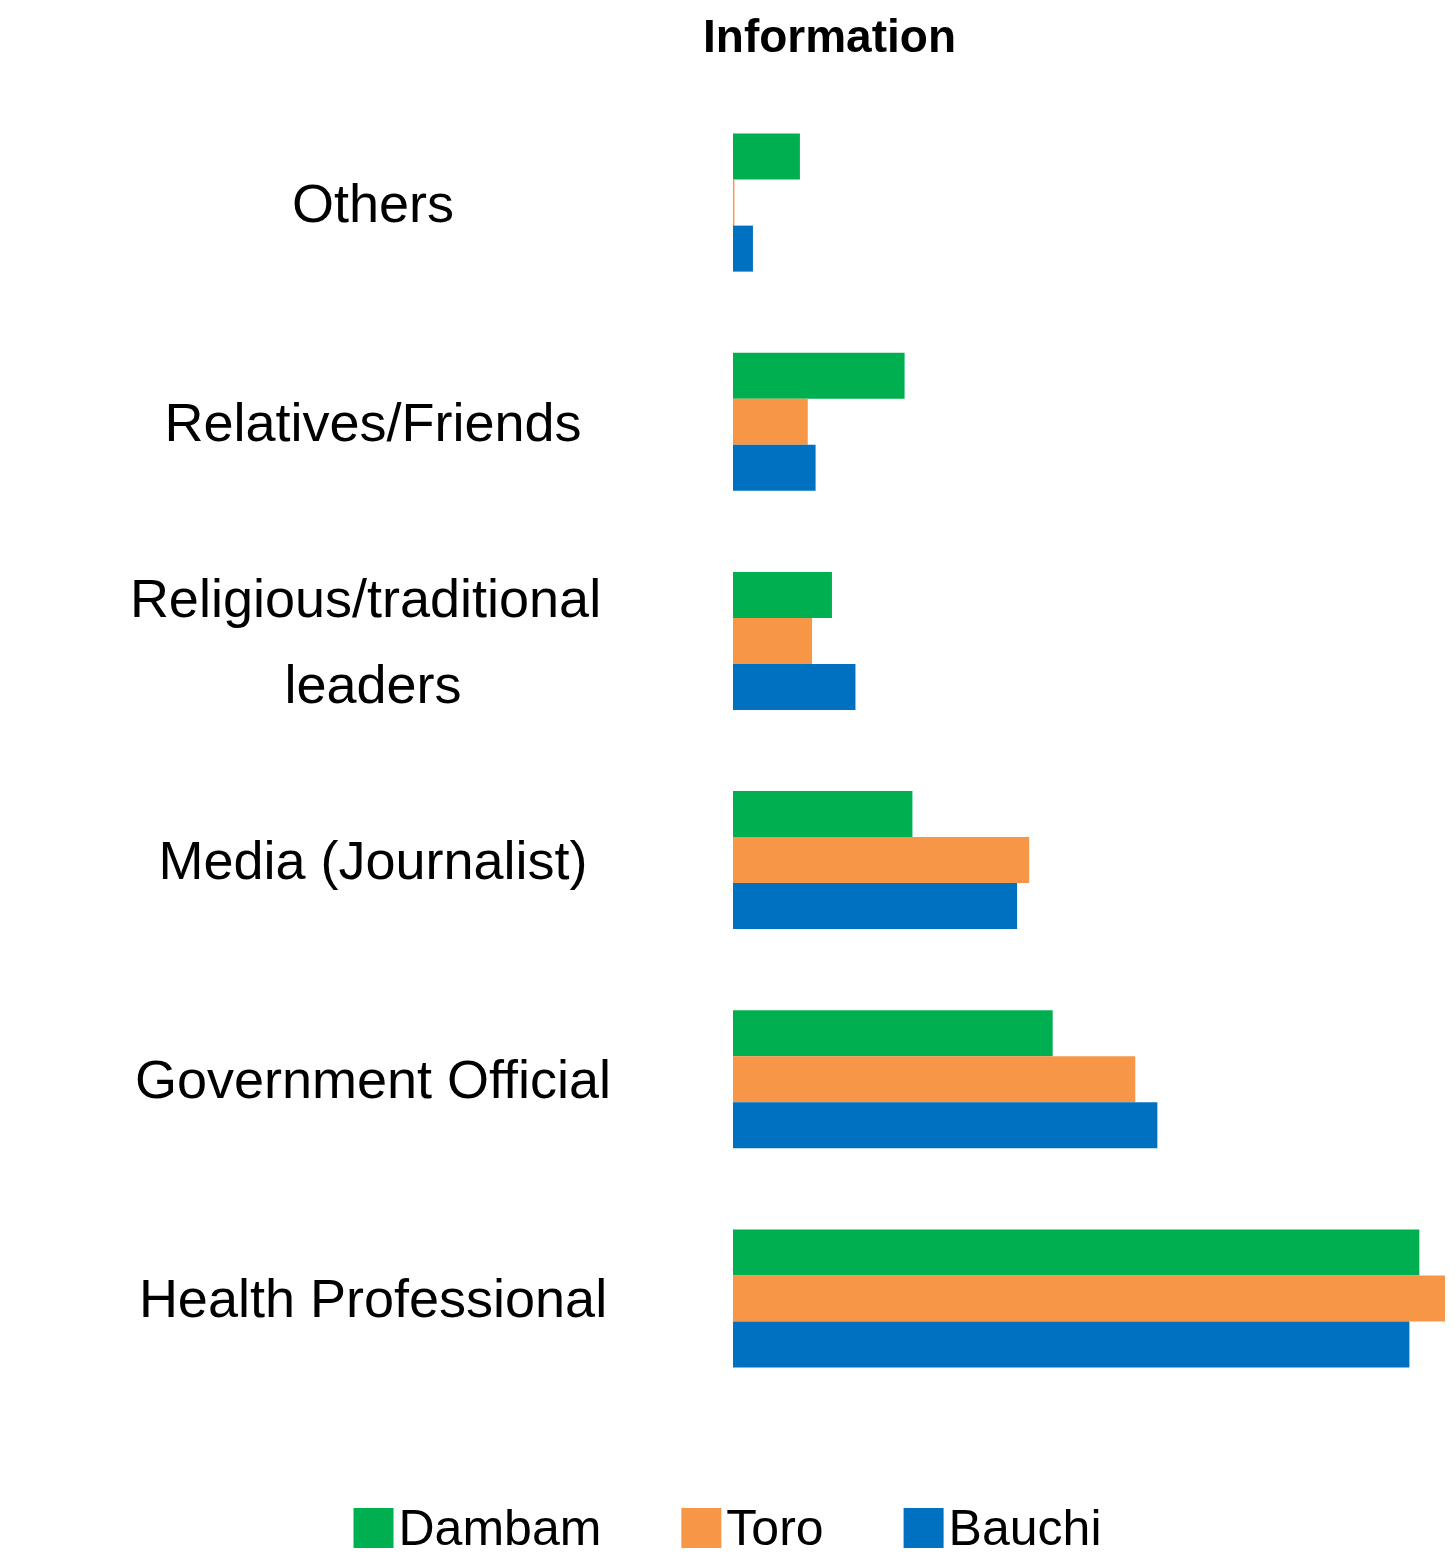  Describe the element at coordinates (373, 202) in the screenshot. I see `y-tick-label: Others` at that location.